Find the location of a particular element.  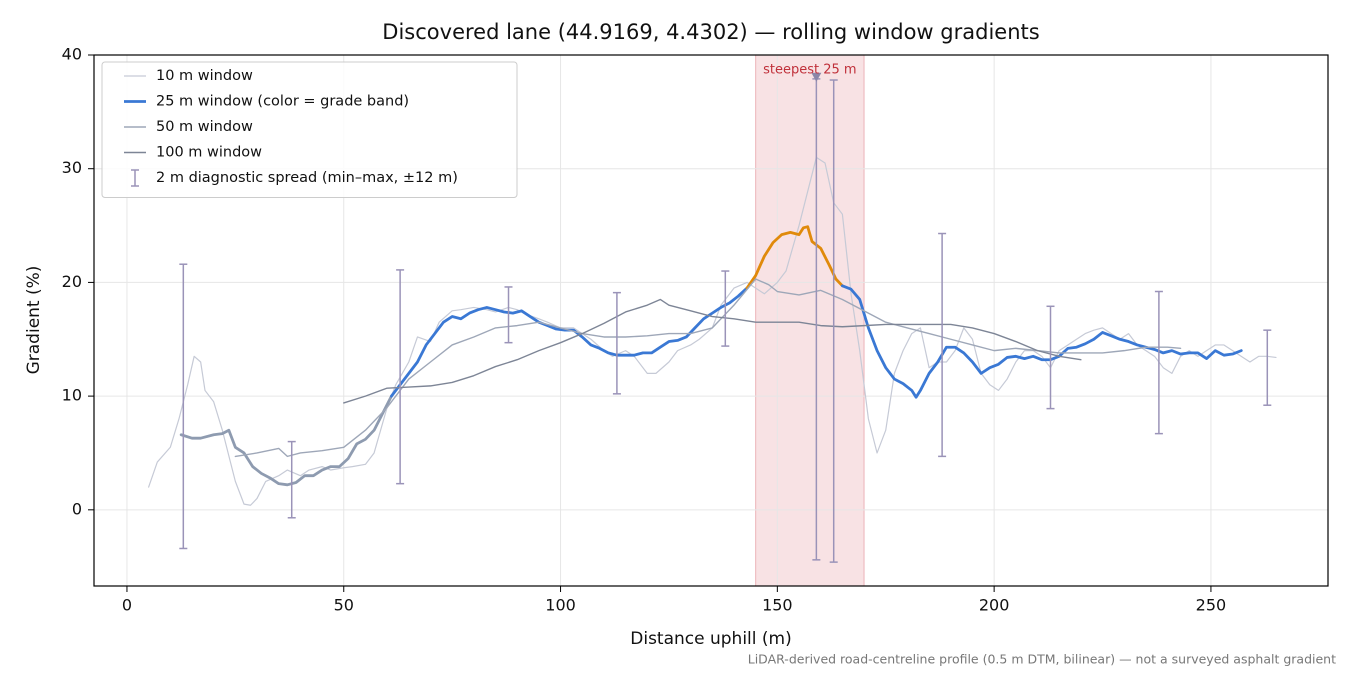

x-tick-label: 200 is located at coordinates (994, 605).